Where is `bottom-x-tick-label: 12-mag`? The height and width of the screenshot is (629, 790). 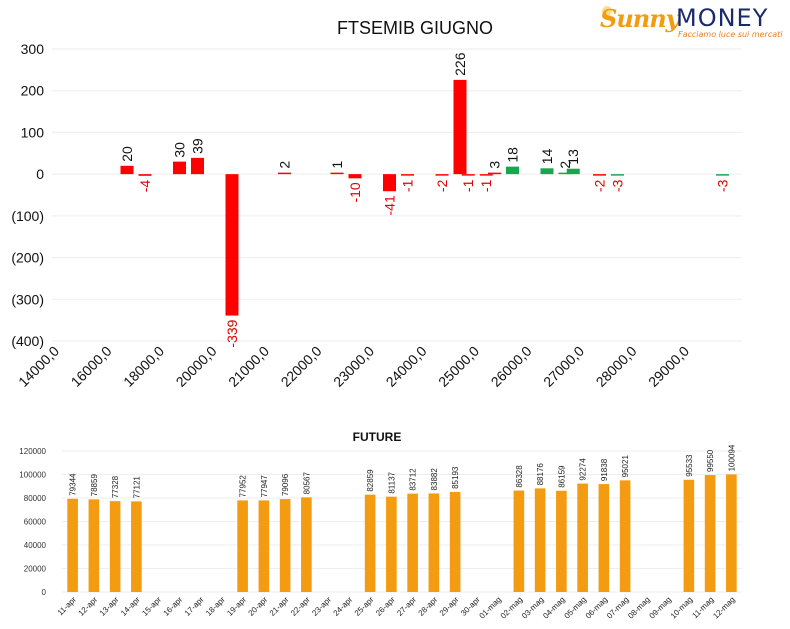
bottom-x-tick-label: 12-mag is located at coordinates (724, 608).